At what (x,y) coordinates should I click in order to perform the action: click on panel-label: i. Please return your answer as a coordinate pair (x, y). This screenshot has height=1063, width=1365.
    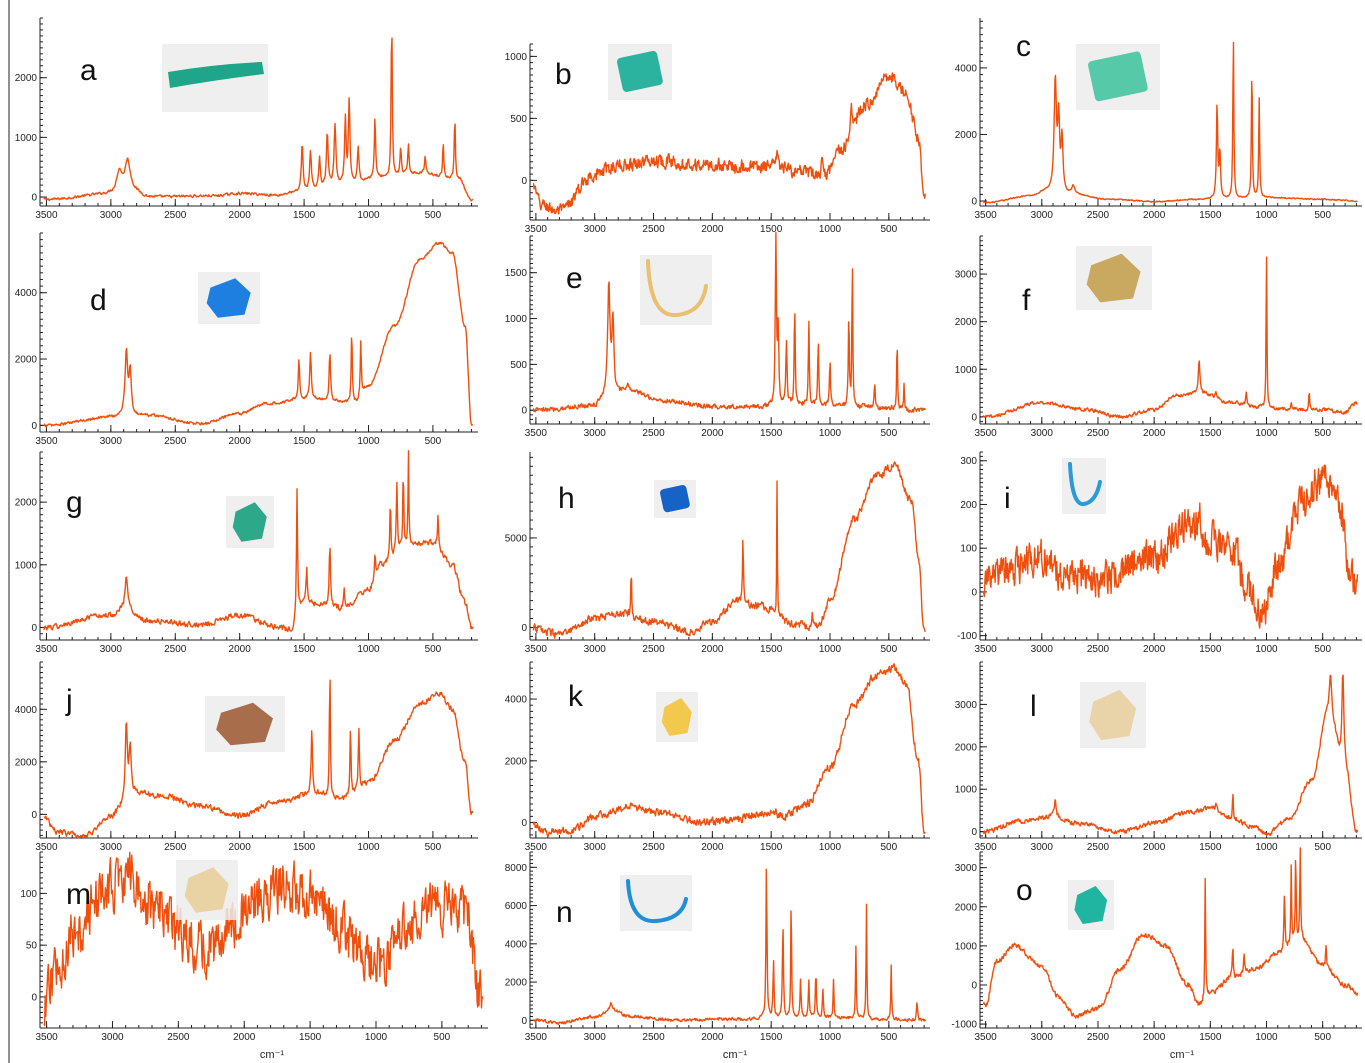
    Looking at the image, I should click on (1007, 498).